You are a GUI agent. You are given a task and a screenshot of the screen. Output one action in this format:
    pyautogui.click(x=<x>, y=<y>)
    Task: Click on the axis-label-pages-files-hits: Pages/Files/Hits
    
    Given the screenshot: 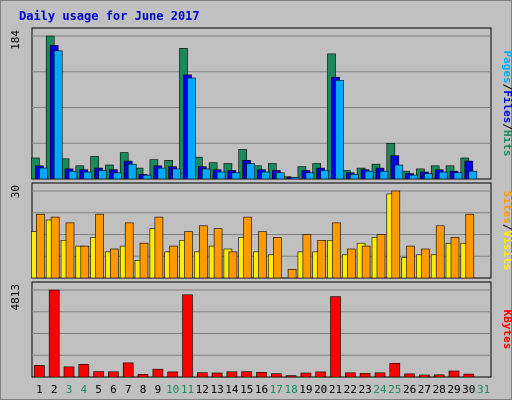 What is the action you would take?
    pyautogui.click(x=506, y=104)
    